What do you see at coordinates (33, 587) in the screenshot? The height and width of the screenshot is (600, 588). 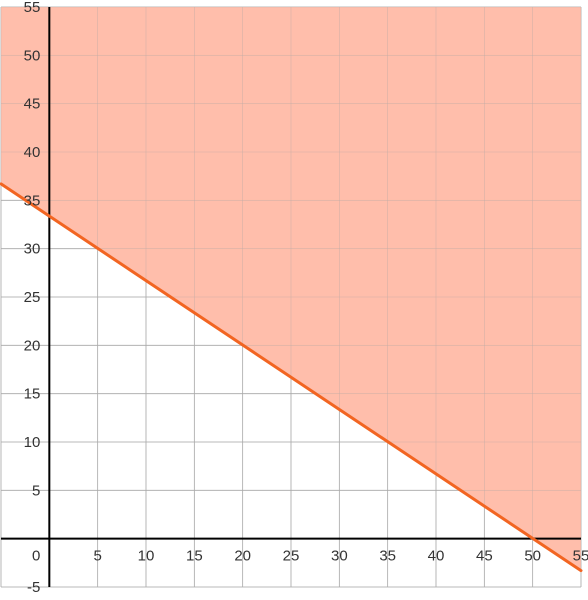 I see `y-tick-label: -5` at bounding box center [33, 587].